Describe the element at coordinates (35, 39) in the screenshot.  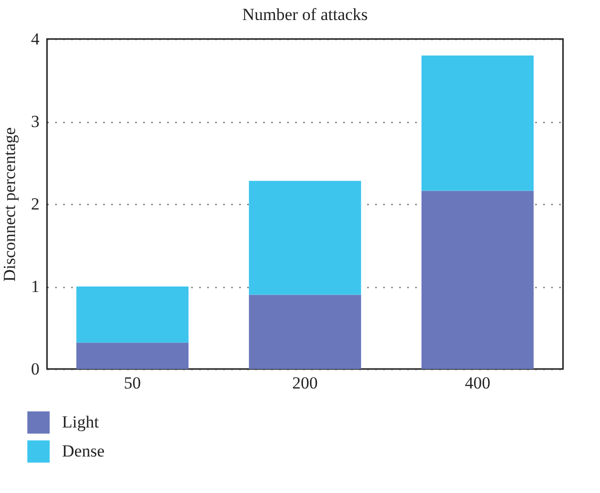
I see `y-tick-label: 4` at that location.